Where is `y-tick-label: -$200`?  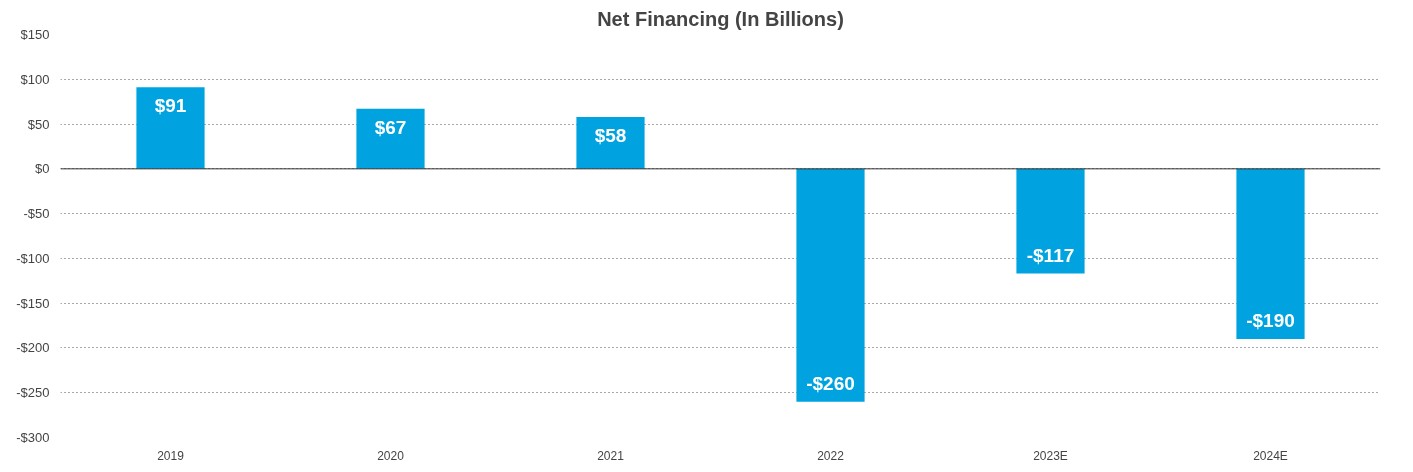 y-tick-label: -$200 is located at coordinates (33, 348).